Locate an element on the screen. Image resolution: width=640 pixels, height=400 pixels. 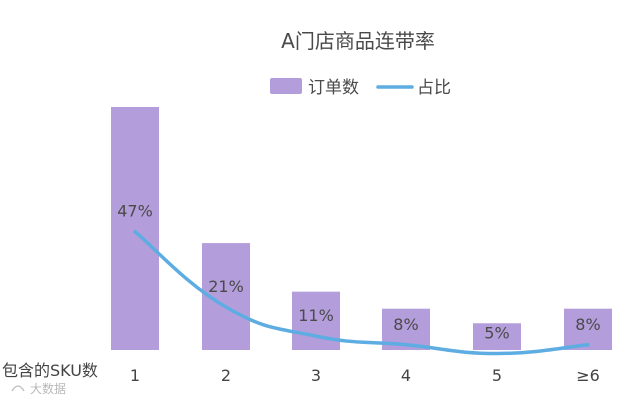
legend-bar-label: 订单数 is located at coordinates (333, 88).